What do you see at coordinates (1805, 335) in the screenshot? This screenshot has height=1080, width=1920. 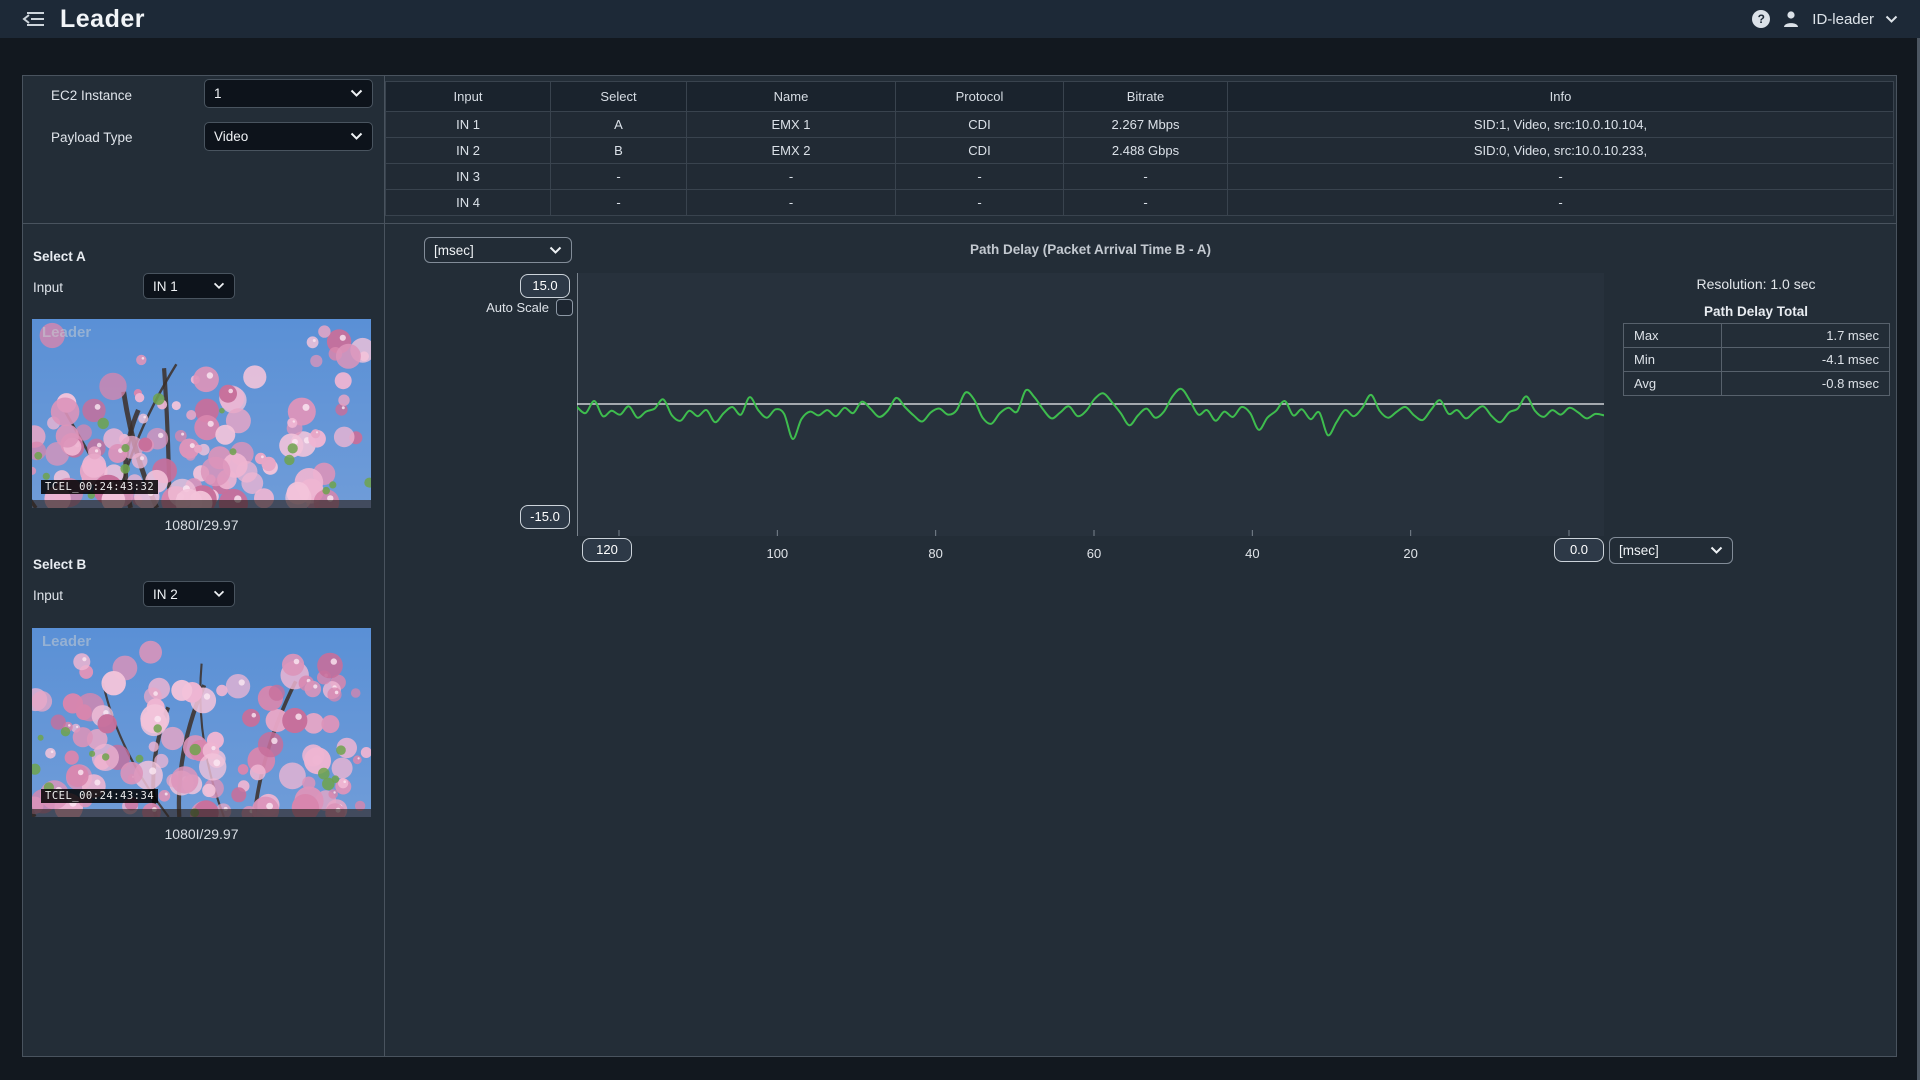 I see `stat-max-value: 1.7 msec` at bounding box center [1805, 335].